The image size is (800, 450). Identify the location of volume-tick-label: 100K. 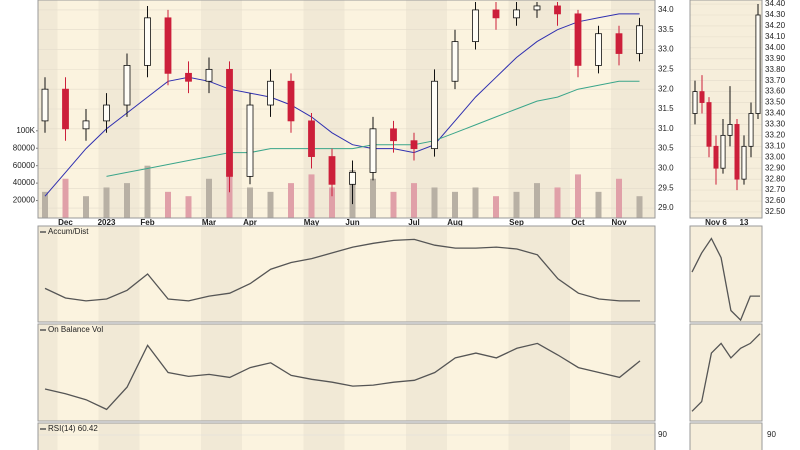
(25, 130).